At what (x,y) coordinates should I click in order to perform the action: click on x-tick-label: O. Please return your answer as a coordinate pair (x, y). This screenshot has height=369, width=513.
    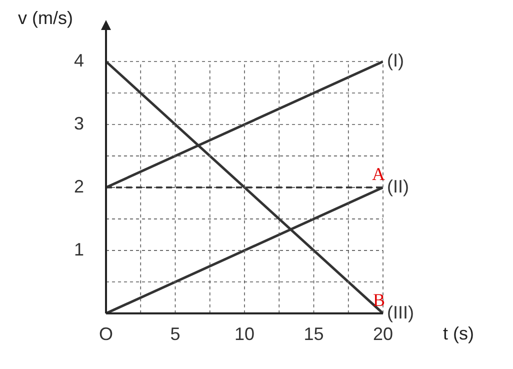
    Looking at the image, I should click on (106, 334).